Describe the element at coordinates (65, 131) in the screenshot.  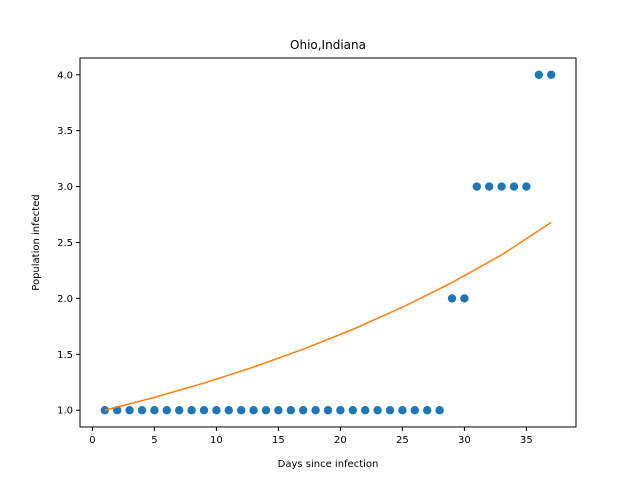
I see `y-tick-label: 3.5` at that location.